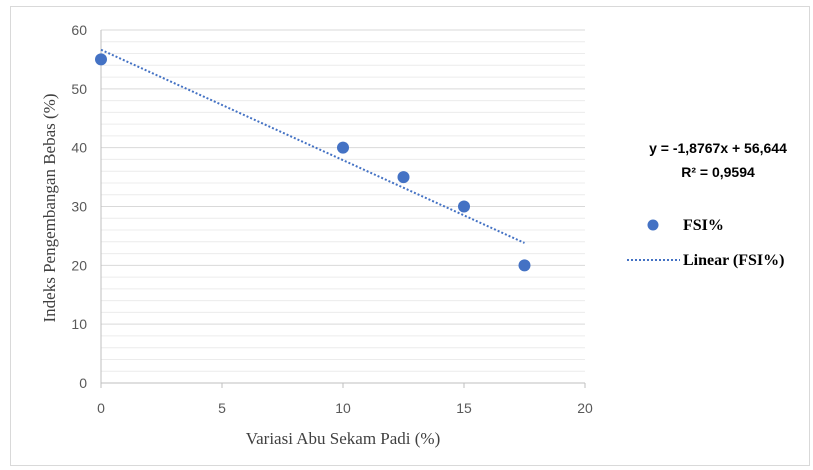 This screenshot has height=470, width=813. I want to click on x-tick-label: 5, so click(222, 408).